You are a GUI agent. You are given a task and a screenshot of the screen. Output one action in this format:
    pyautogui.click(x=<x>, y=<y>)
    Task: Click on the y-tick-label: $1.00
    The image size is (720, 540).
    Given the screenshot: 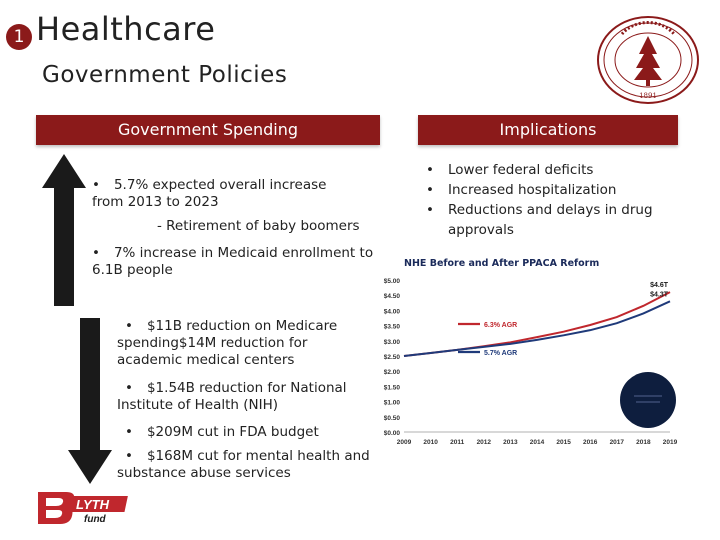 What is the action you would take?
    pyautogui.click(x=392, y=403)
    